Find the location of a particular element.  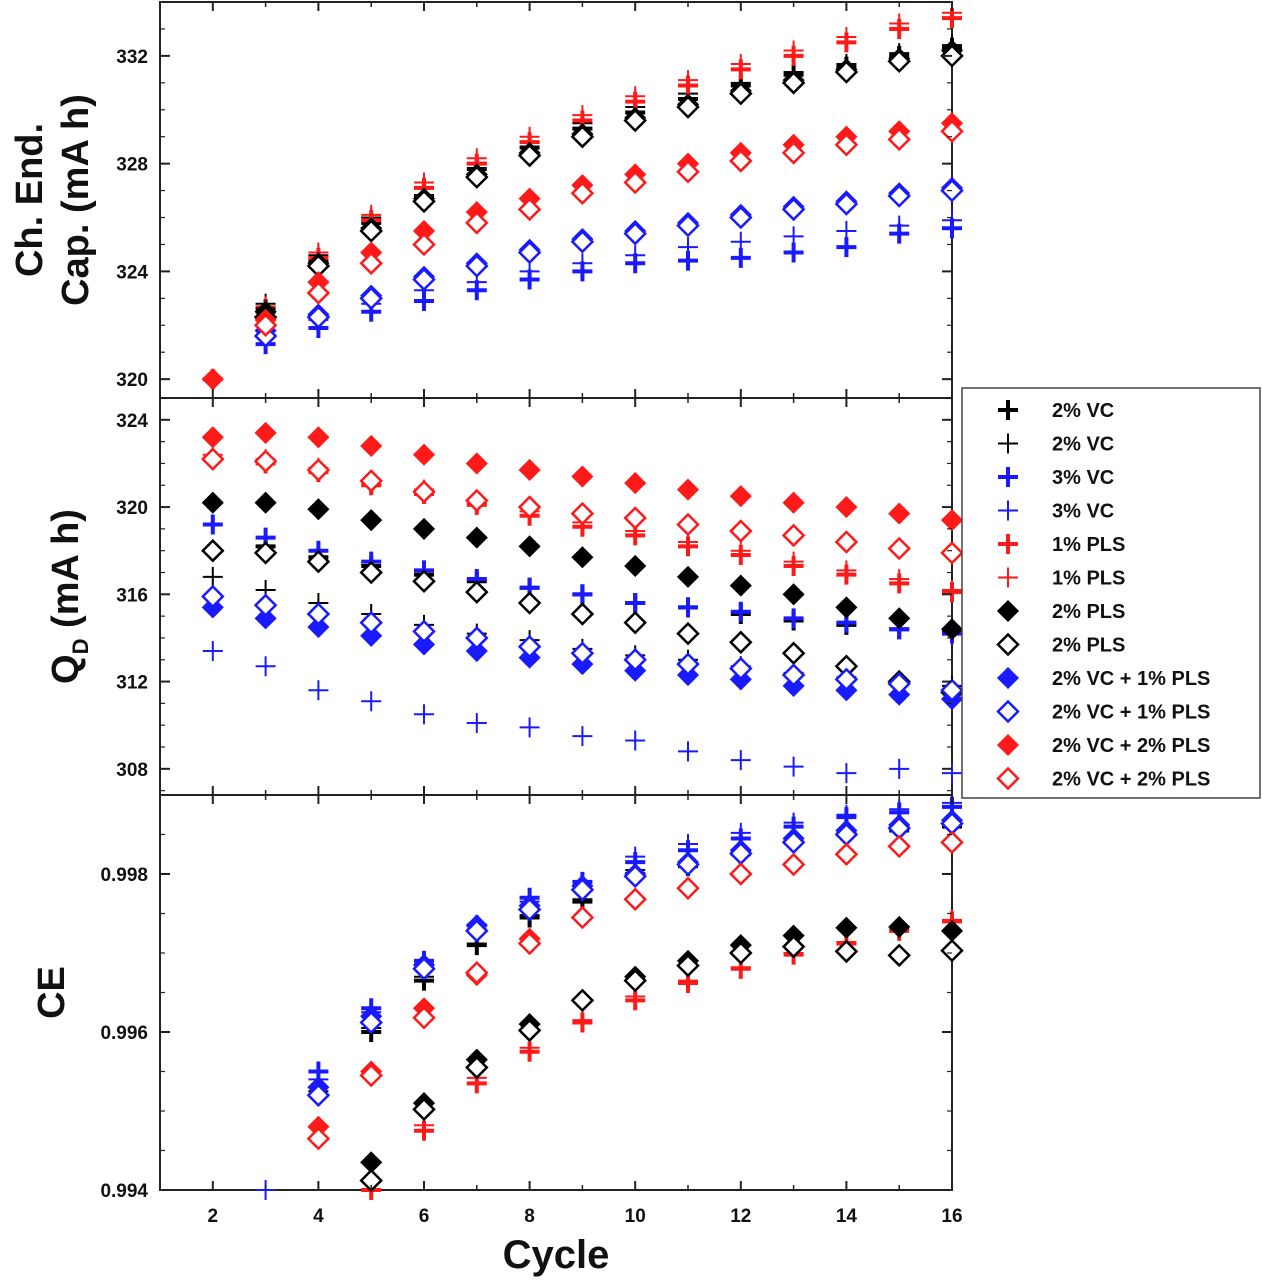

y-axis-title-rest: (mA h) is located at coordinates (66, 573).